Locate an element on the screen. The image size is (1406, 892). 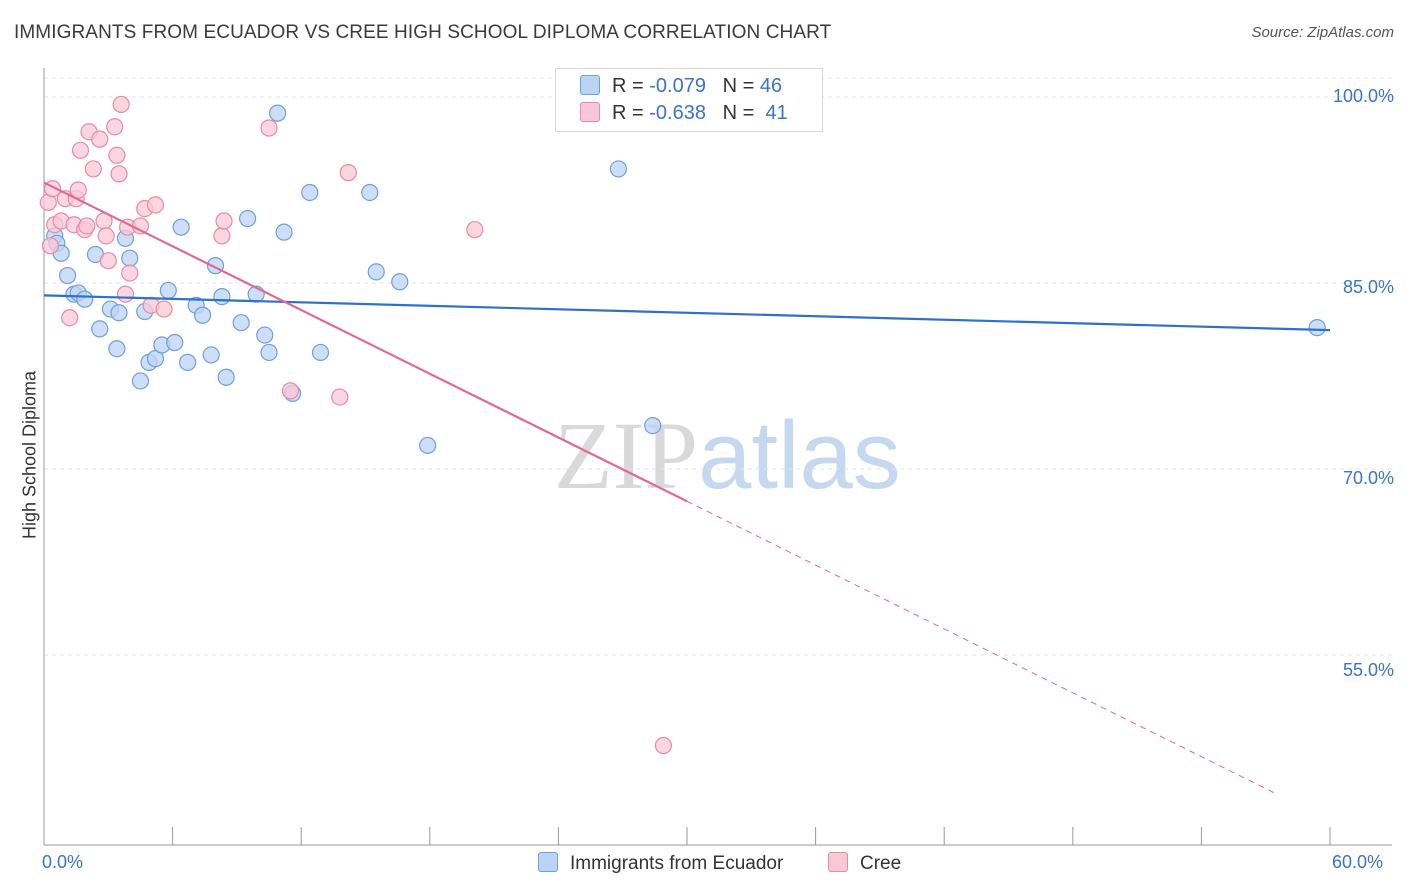
legend-row-cree: R = -0.638 N = 41 is located at coordinates (684, 114).